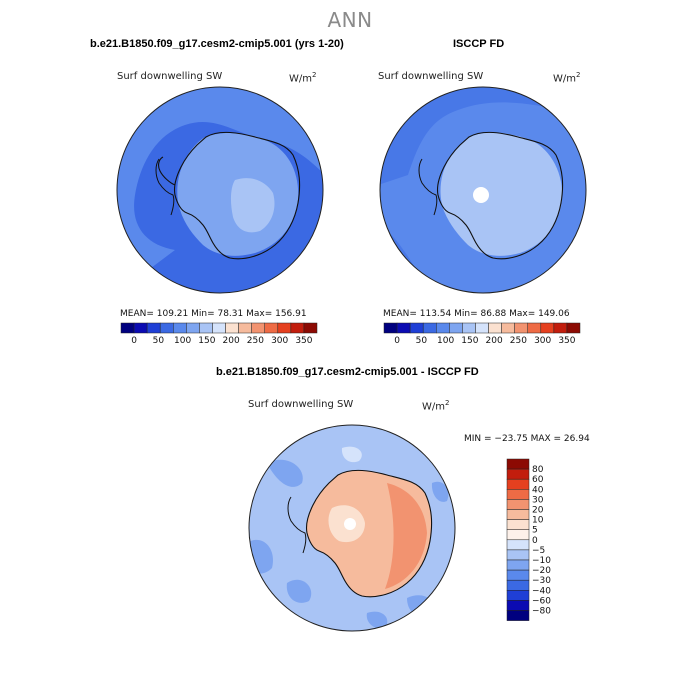 This screenshot has width=700, height=700. What do you see at coordinates (285, 473) in the screenshot?
I see `panel3-anomaly-blob` at bounding box center [285, 473].